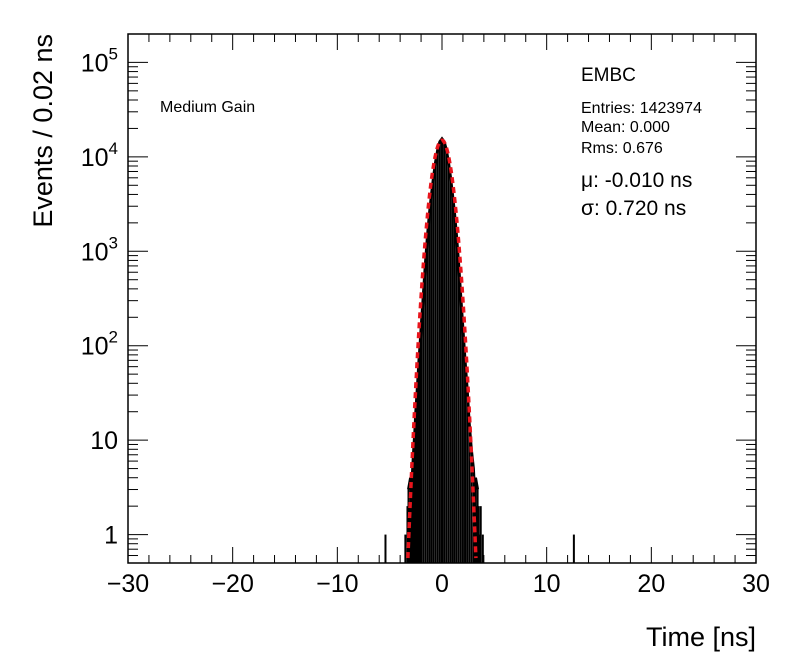 This screenshot has height=672, width=796. Describe the element at coordinates (641, 108) in the screenshot. I see `stats-entries: Entries: 1423974` at that location.